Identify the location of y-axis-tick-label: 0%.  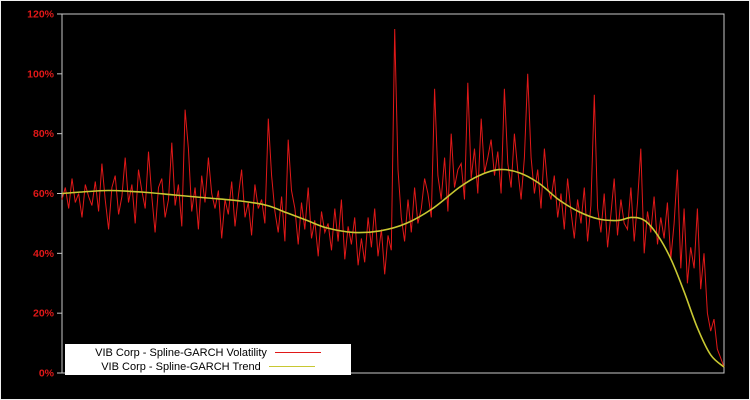
(47, 374).